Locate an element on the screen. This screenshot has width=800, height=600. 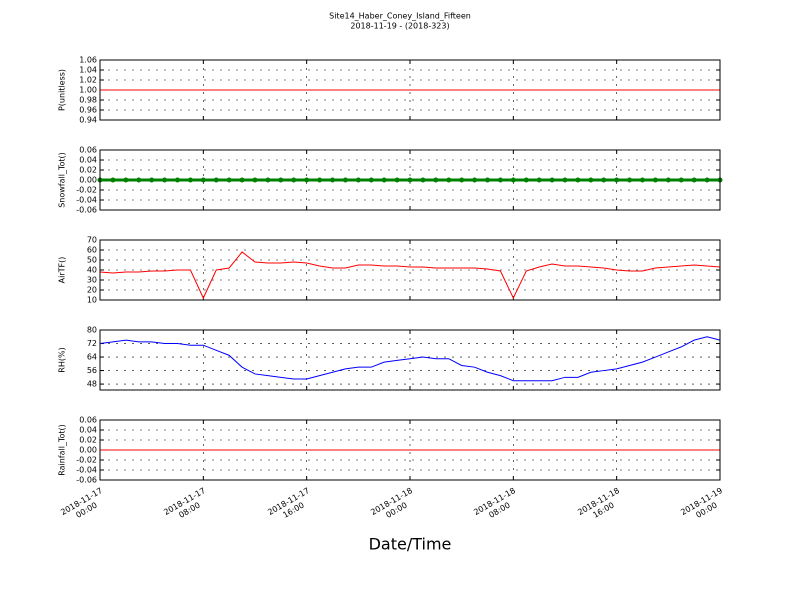
y-tick-label: 0.96 is located at coordinates (88, 110).